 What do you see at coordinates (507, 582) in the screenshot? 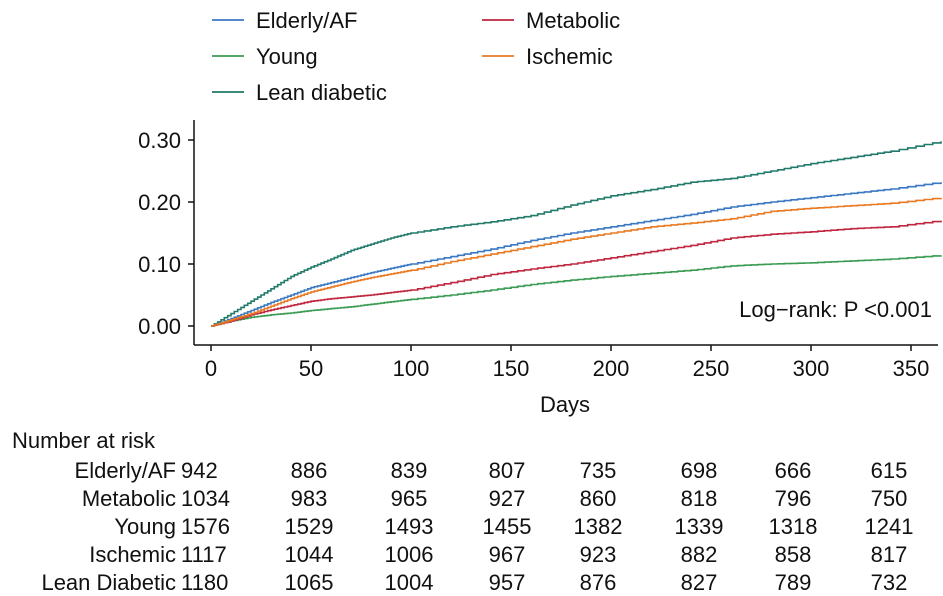
I see `risk-cell: 957` at bounding box center [507, 582].